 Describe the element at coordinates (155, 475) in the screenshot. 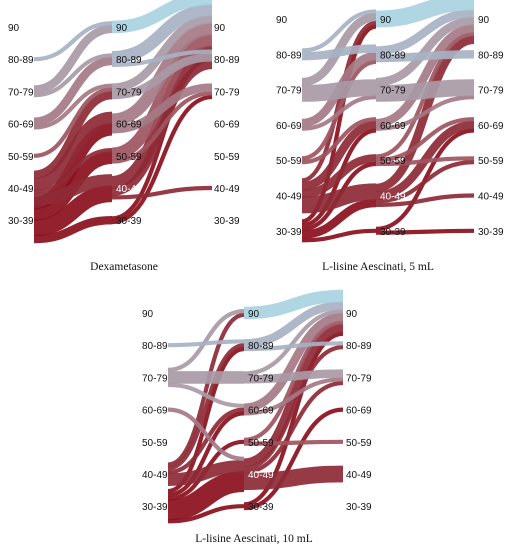

I see `left-label-40-49: 40-49` at that location.